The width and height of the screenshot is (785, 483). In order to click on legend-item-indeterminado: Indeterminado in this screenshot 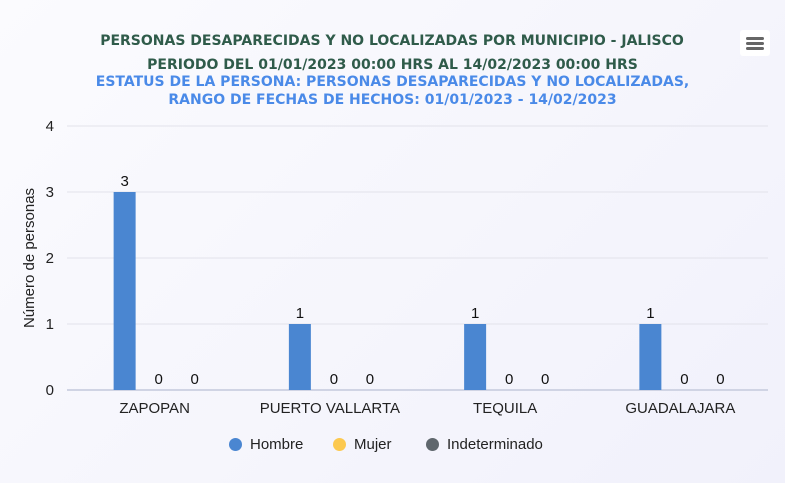, I will do `click(484, 444)`.